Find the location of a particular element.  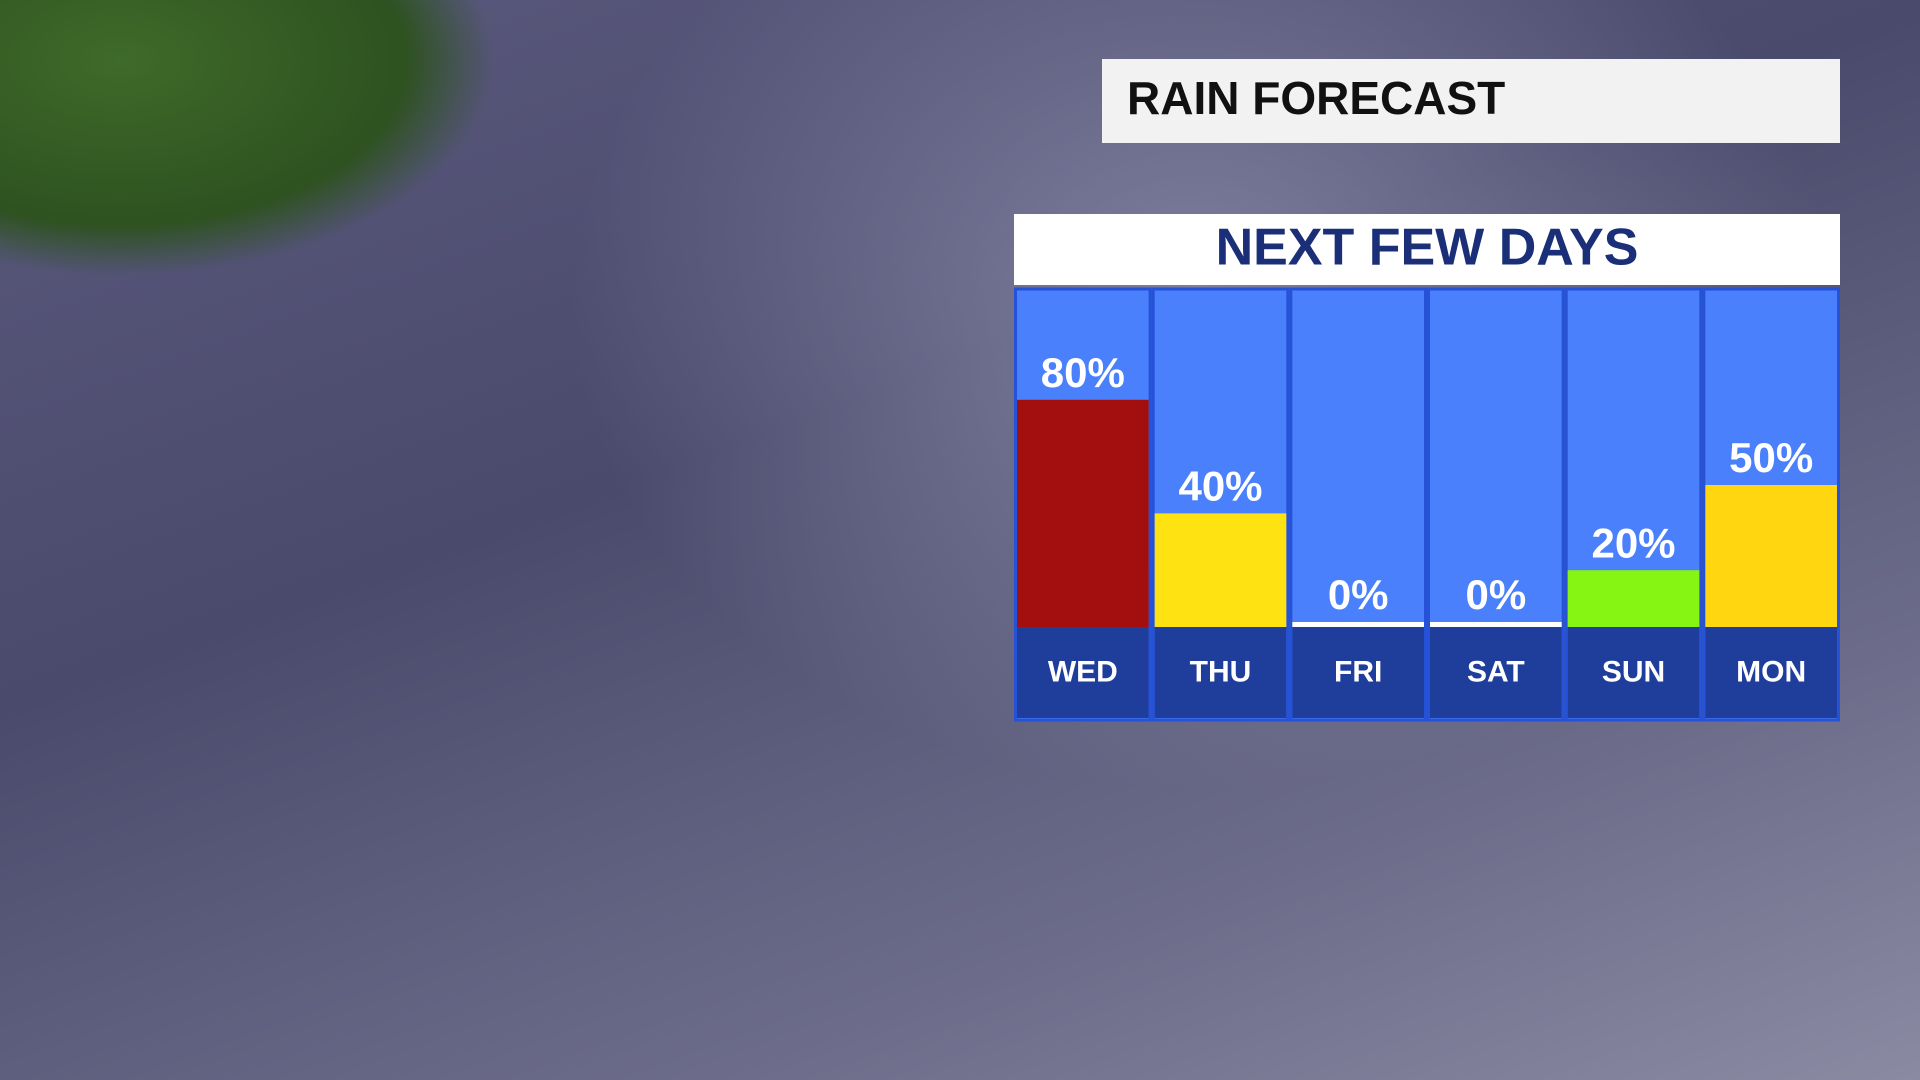

chart-subtitle: NEXT FEW DAYS is located at coordinates (1427, 248).